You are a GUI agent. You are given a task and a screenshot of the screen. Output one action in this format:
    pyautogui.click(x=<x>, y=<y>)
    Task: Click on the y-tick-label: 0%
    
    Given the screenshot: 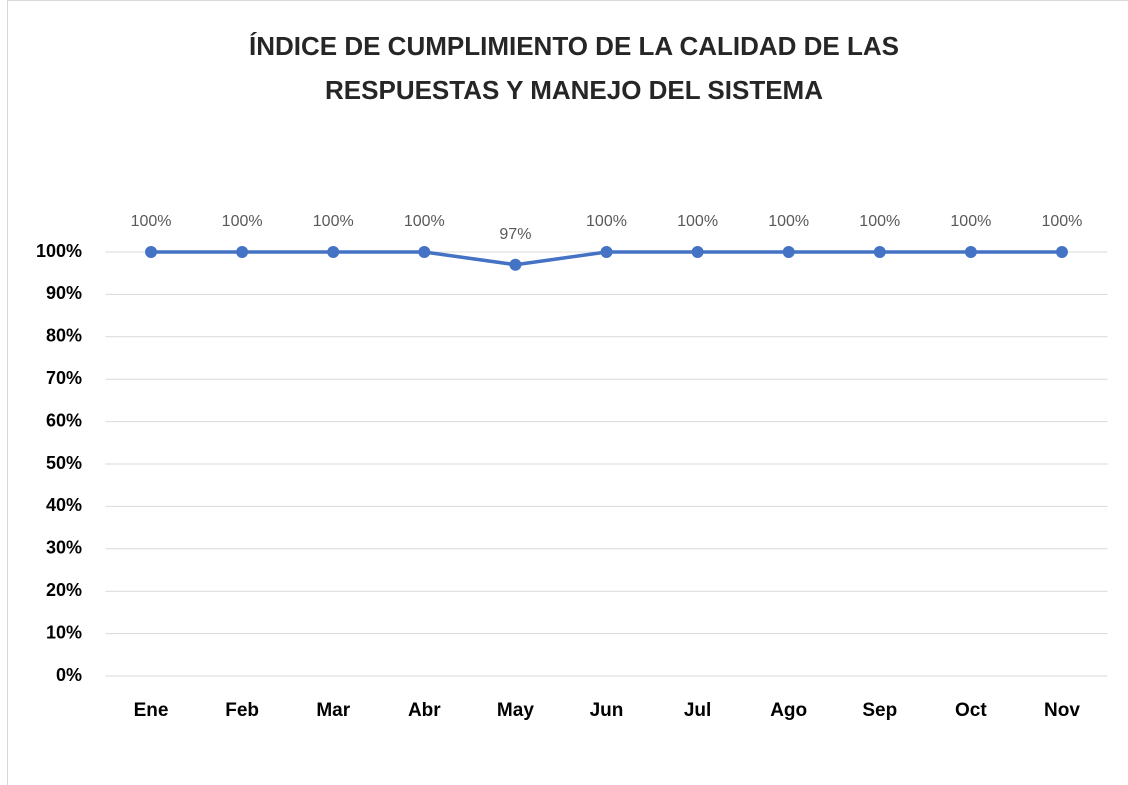 What is the action you would take?
    pyautogui.click(x=69, y=675)
    